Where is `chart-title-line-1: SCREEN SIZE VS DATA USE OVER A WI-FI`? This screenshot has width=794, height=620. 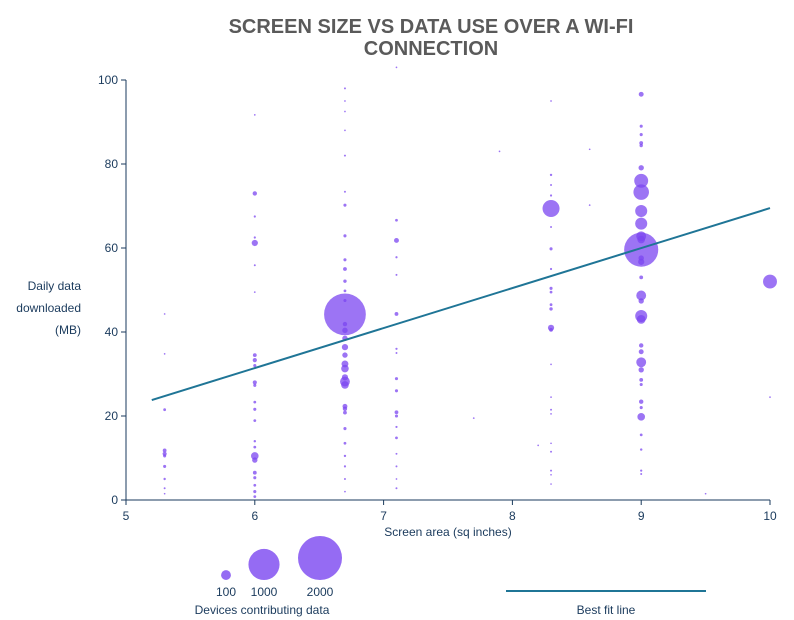 chart-title-line-1: SCREEN SIZE VS DATA USE OVER A WI-FI is located at coordinates (431, 27).